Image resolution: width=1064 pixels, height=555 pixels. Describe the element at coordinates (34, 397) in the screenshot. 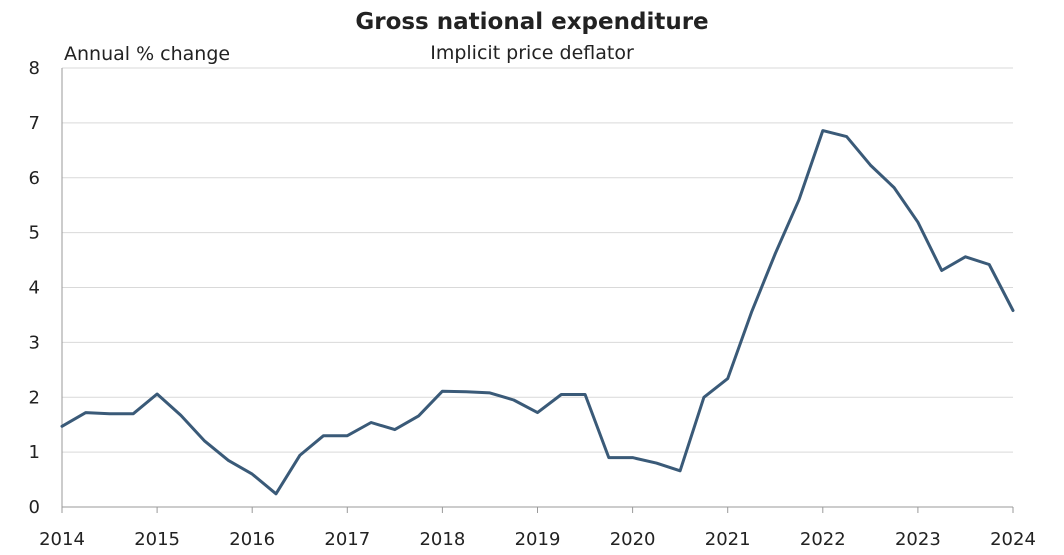

I see `y-tick-label: 2` at that location.